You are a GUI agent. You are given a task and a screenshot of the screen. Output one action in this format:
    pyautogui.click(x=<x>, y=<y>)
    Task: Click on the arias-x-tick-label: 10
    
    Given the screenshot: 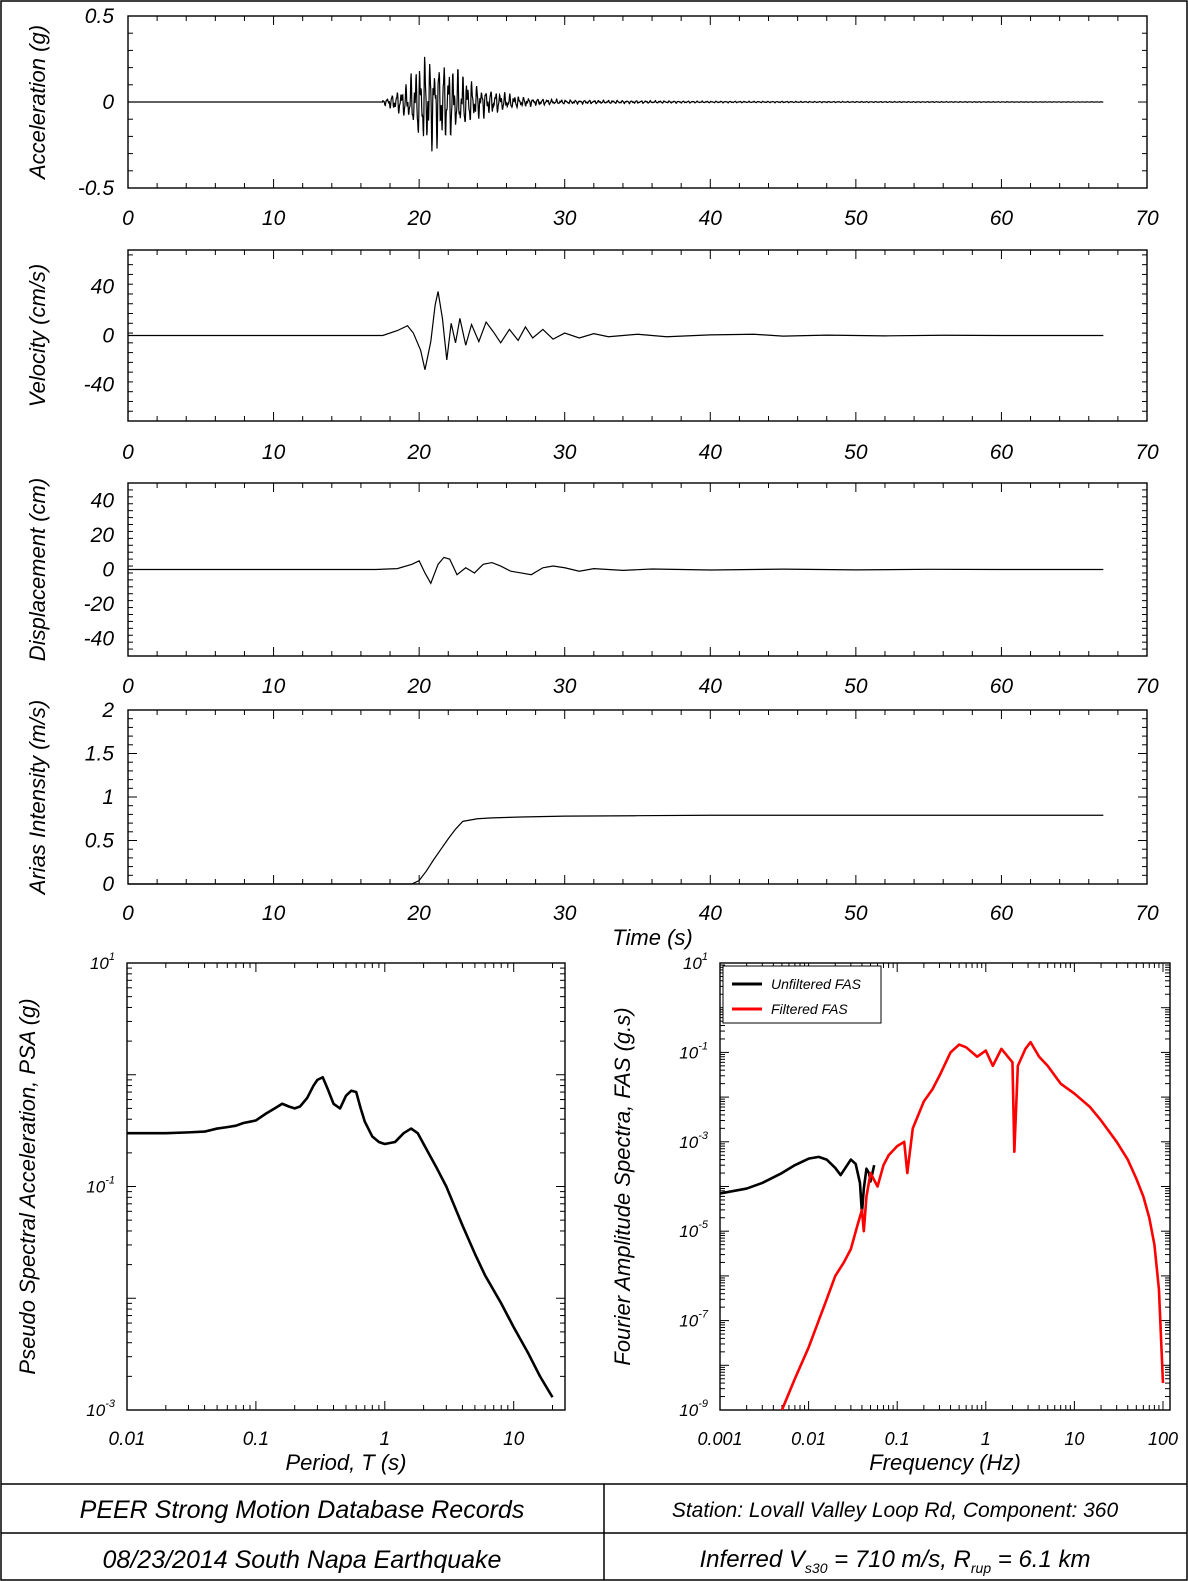 What is the action you would take?
    pyautogui.click(x=274, y=913)
    